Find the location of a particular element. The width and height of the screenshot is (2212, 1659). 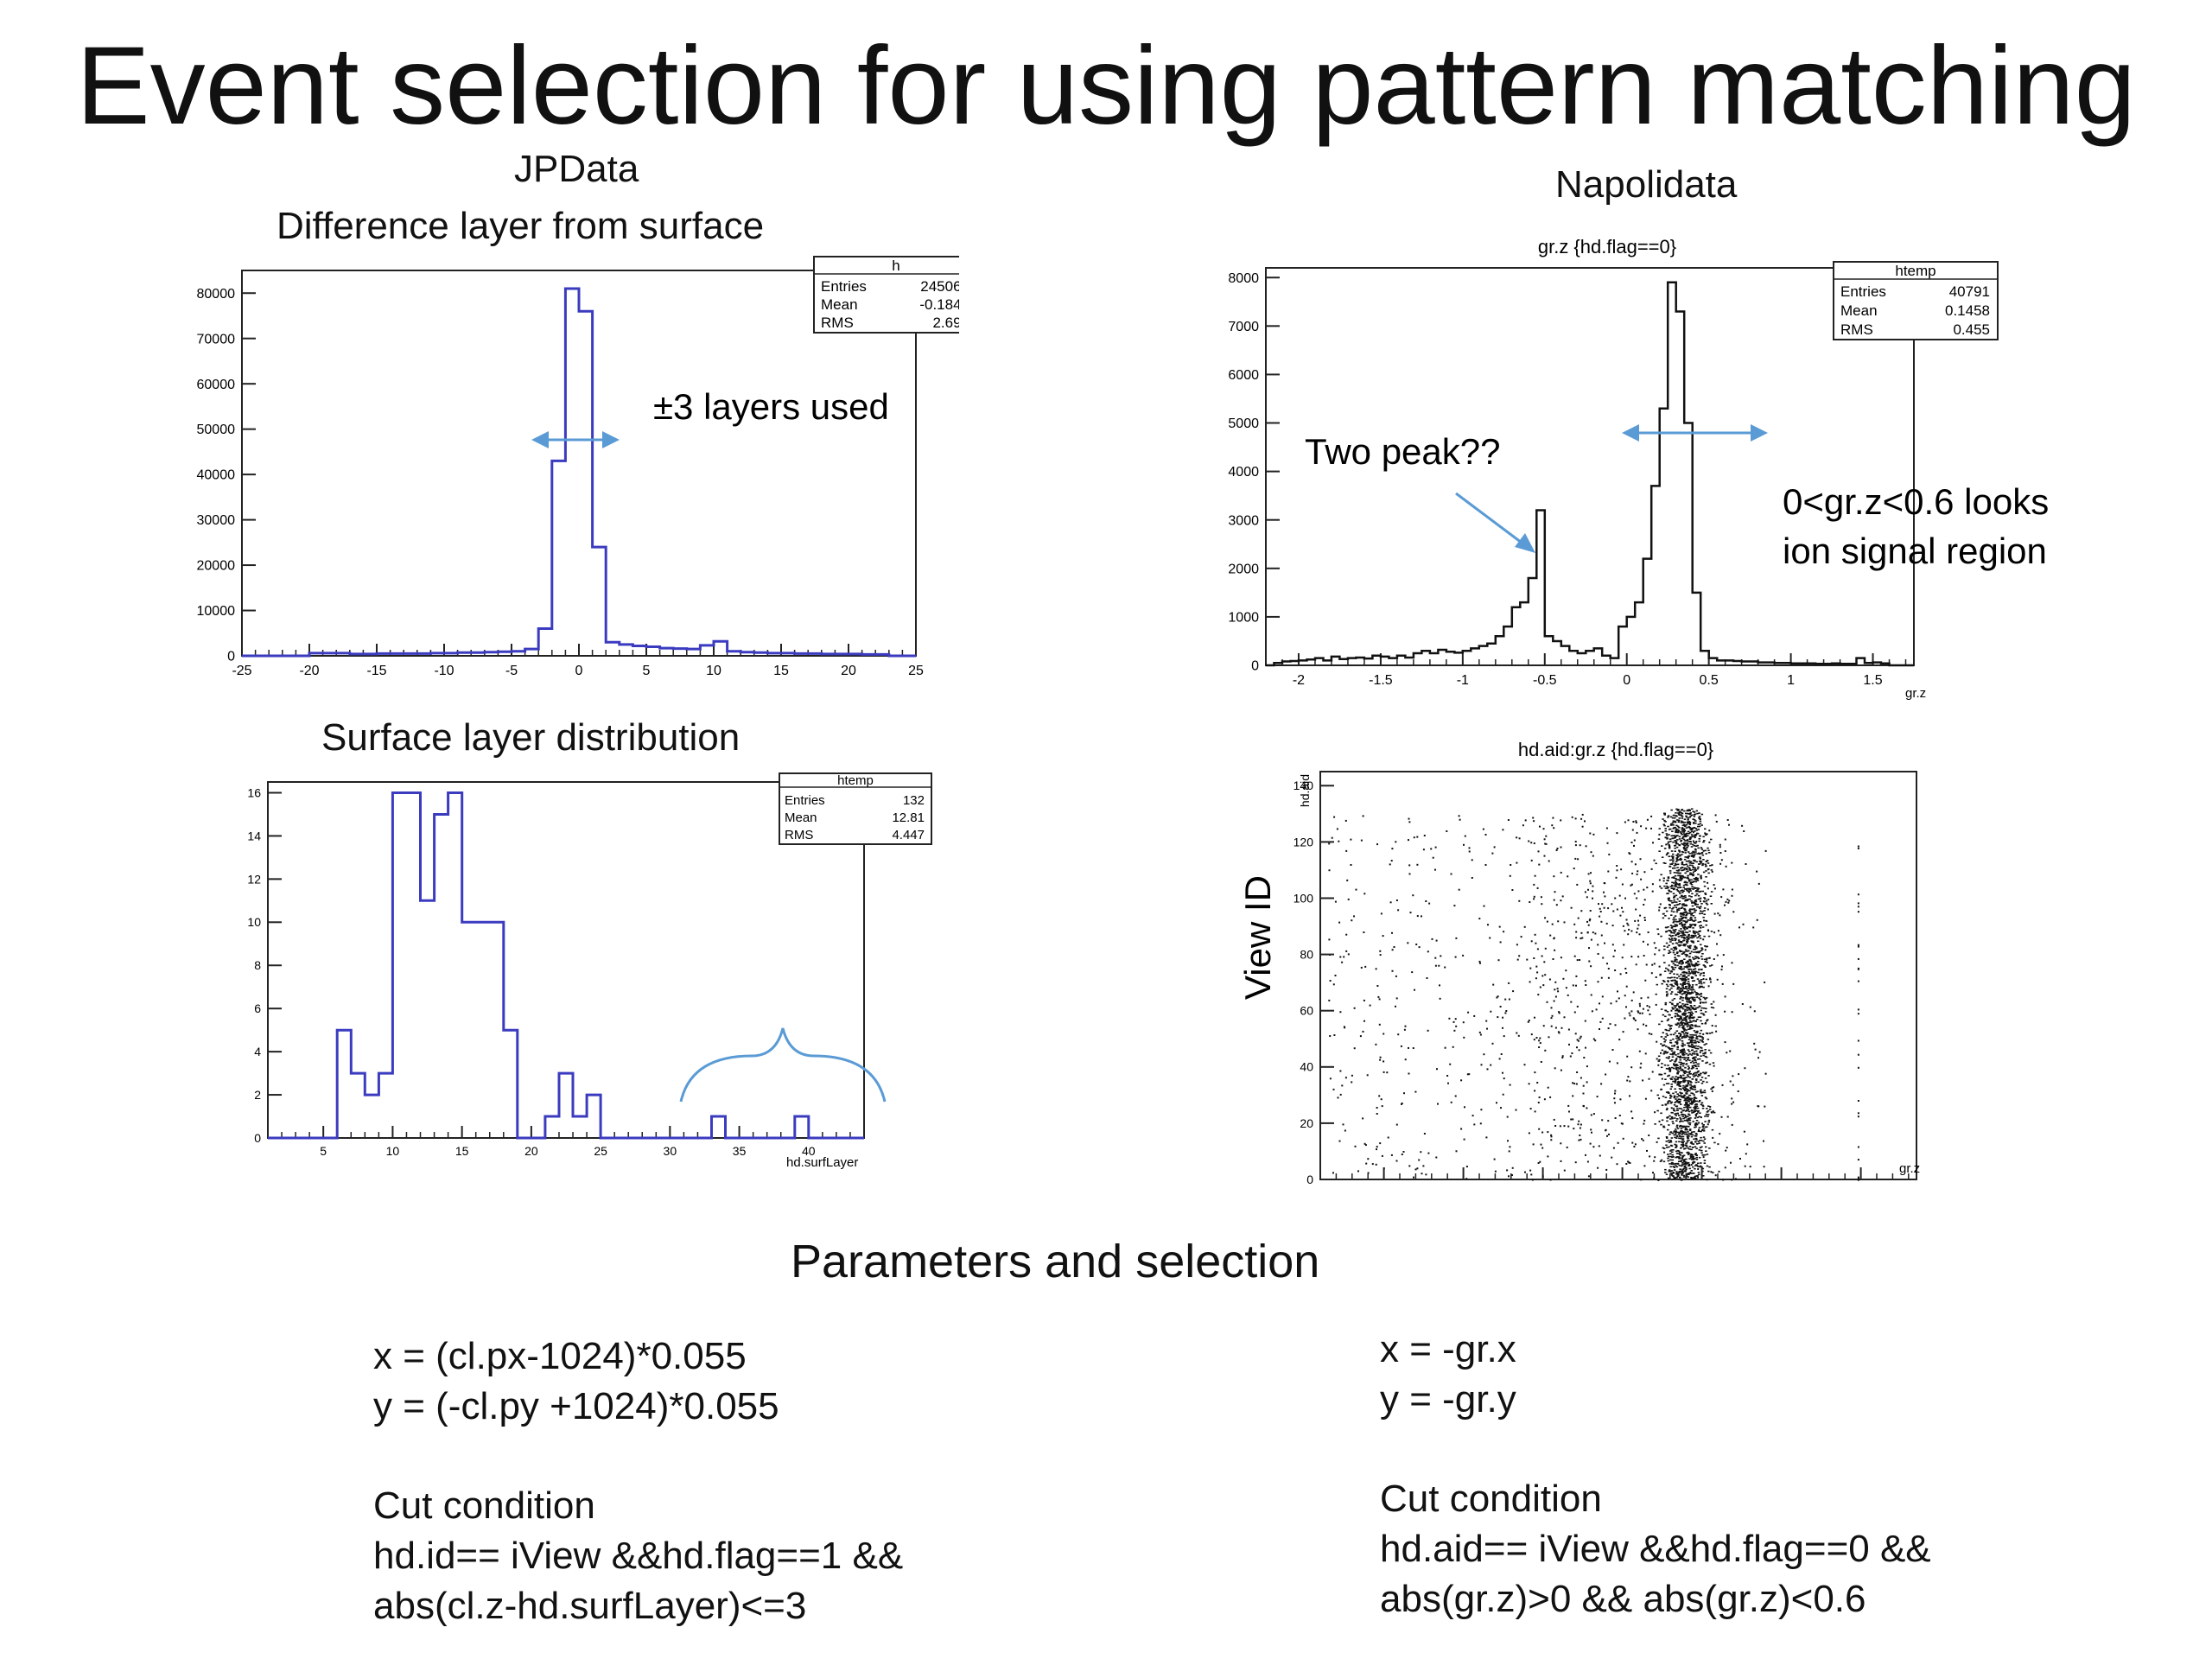

stats-value: 245064 is located at coordinates (940, 286).